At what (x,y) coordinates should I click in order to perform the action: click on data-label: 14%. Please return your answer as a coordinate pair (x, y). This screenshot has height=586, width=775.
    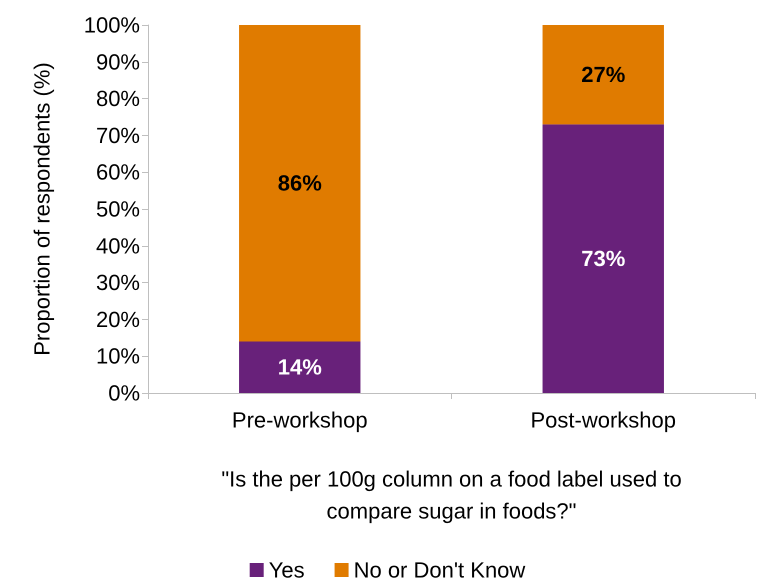
    Looking at the image, I should click on (300, 367).